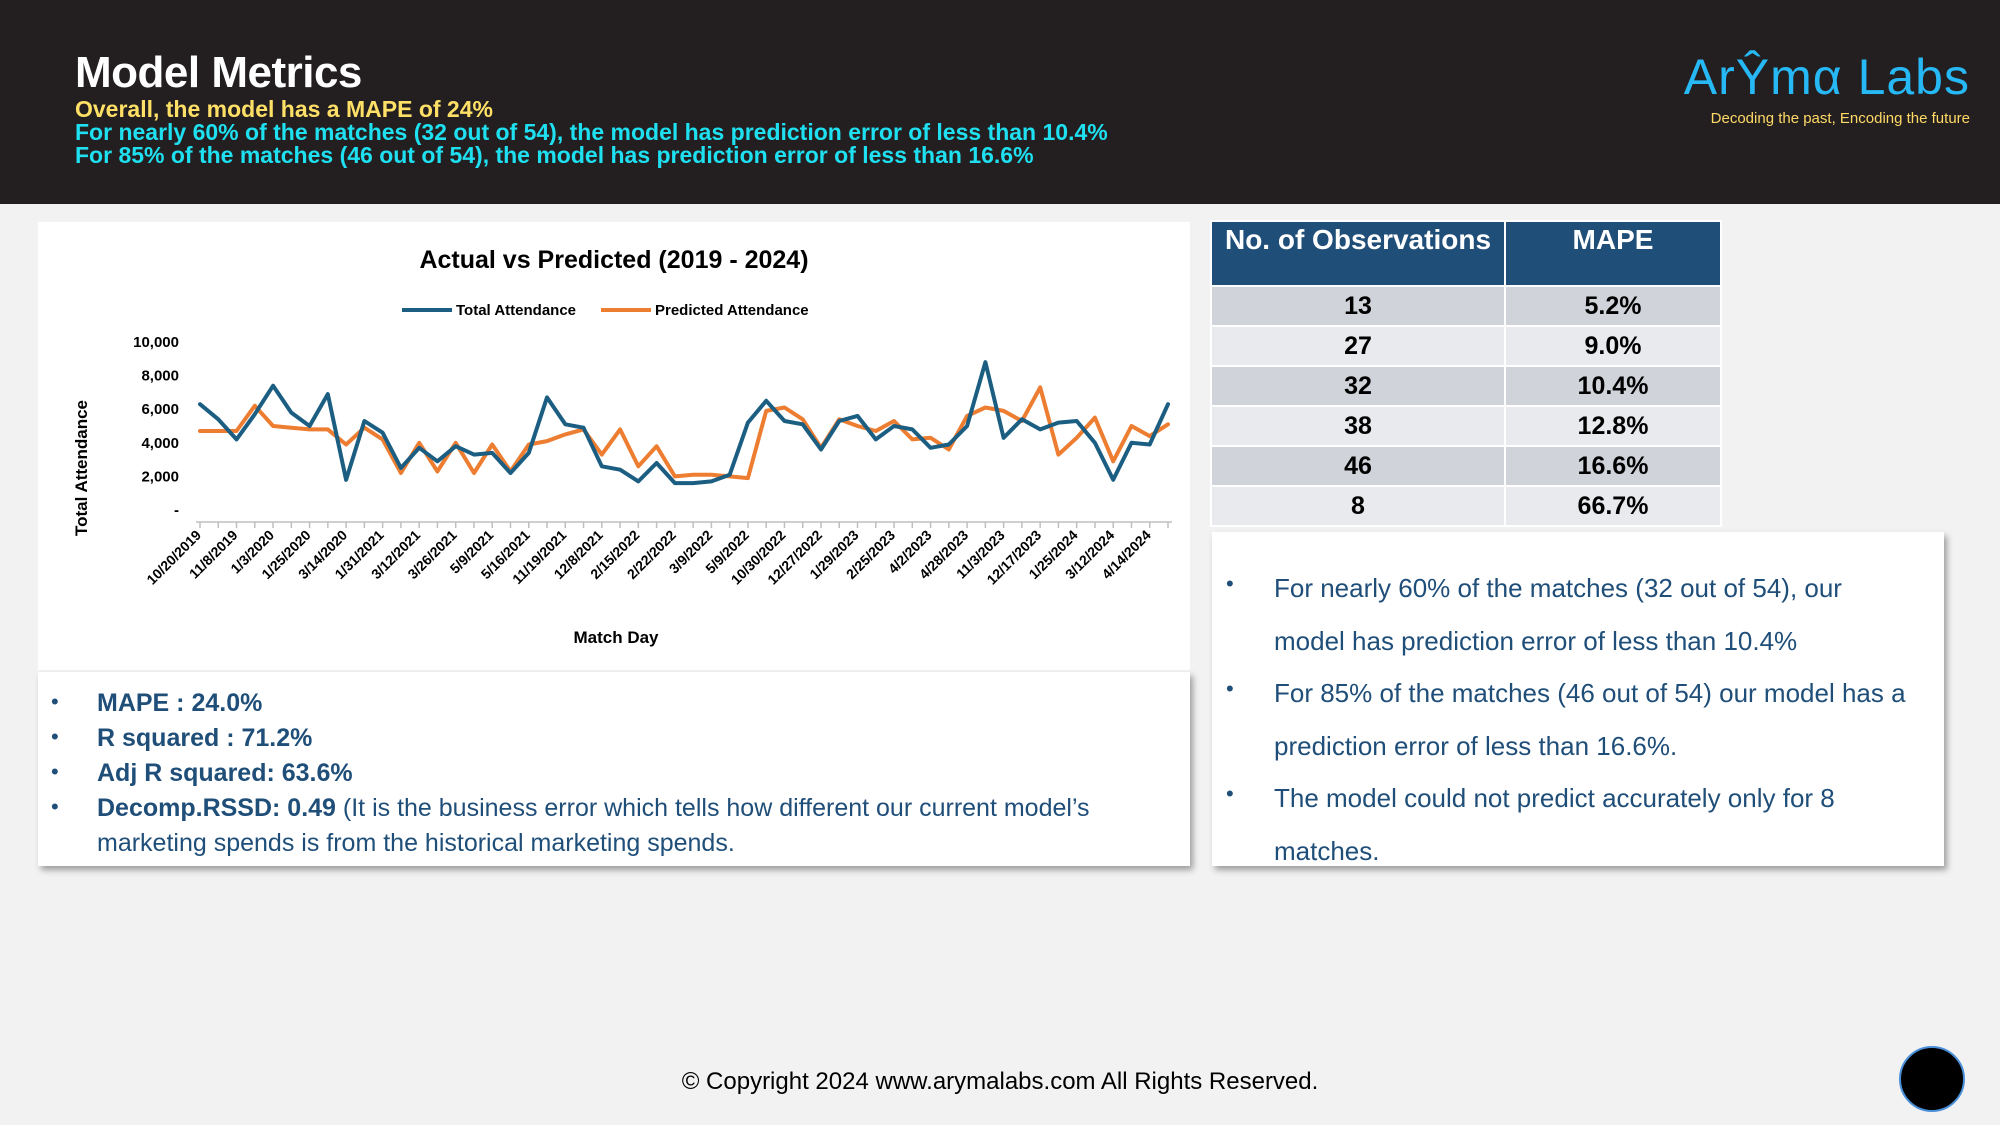 This screenshot has width=2000, height=1125. What do you see at coordinates (616, 637) in the screenshot?
I see `x-axis-title: Match Day` at bounding box center [616, 637].